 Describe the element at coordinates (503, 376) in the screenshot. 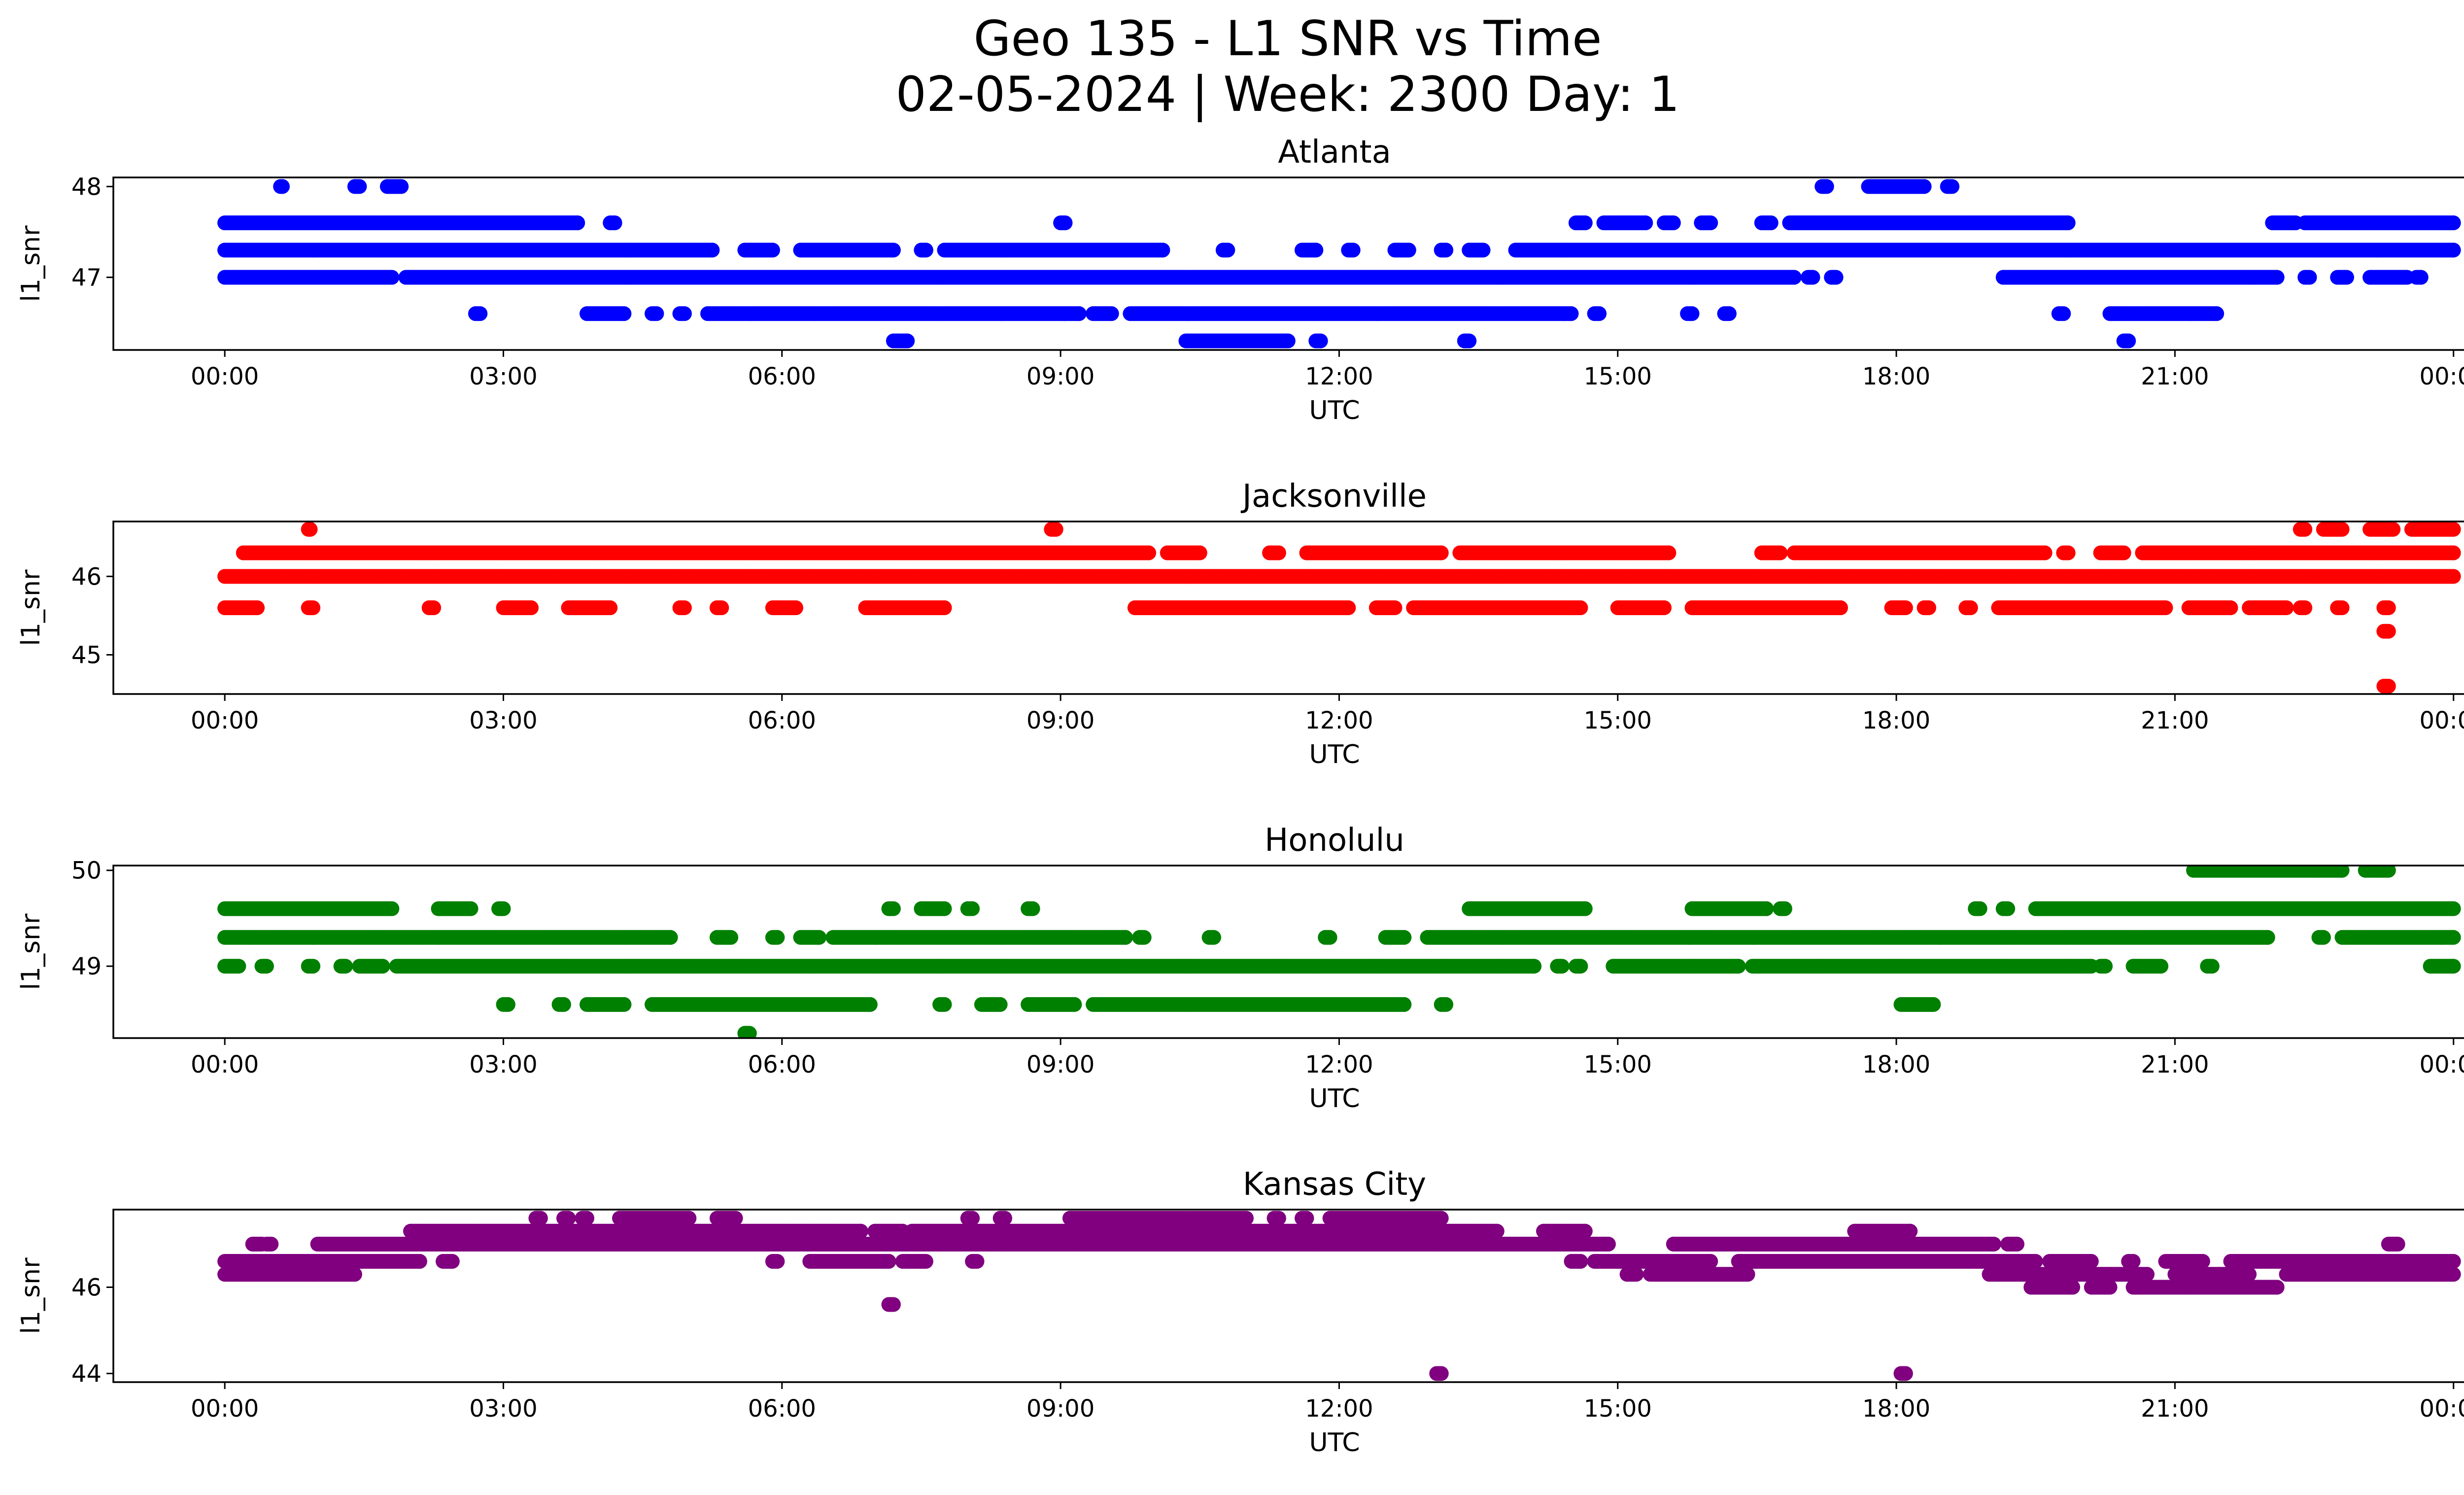

I see `x-tick-label: 03:00` at that location.